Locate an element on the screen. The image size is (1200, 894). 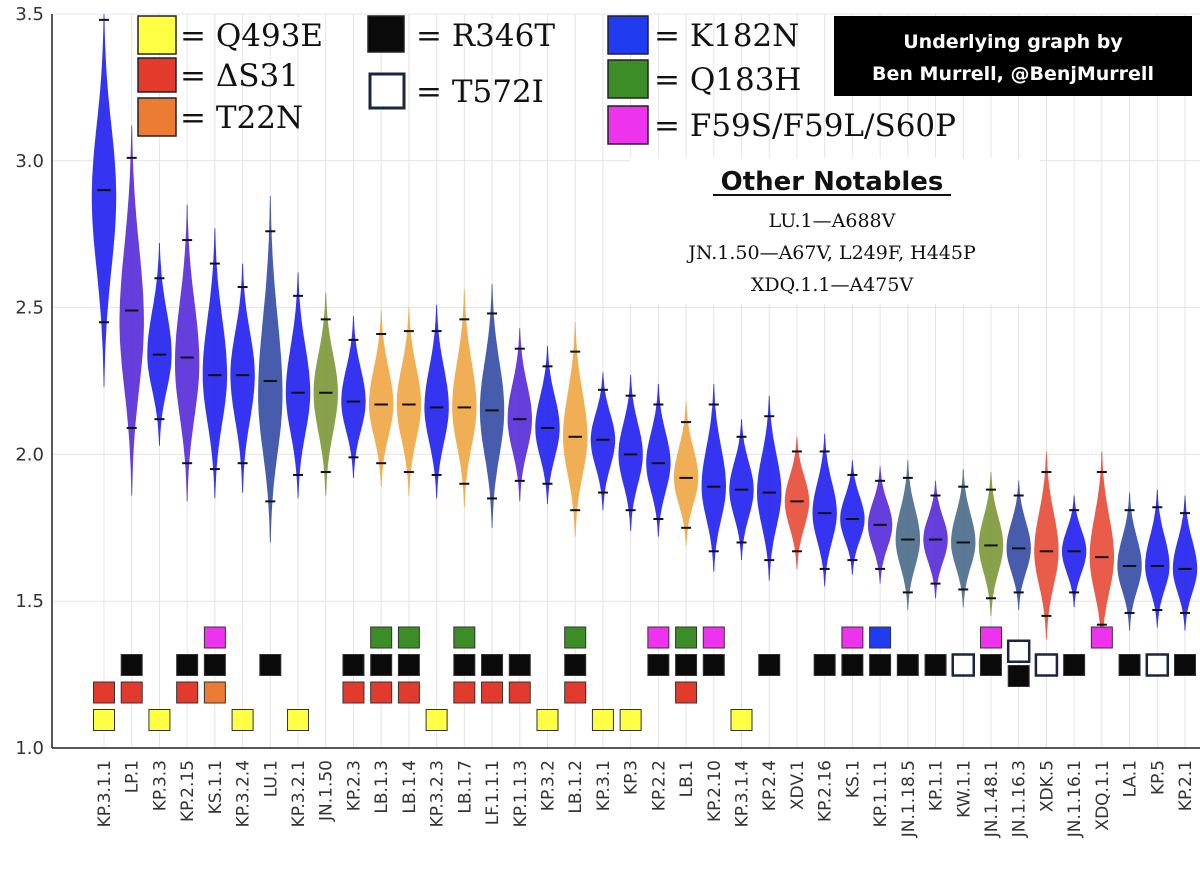
x-tick-label: LA.1 is located at coordinates (1131, 778).